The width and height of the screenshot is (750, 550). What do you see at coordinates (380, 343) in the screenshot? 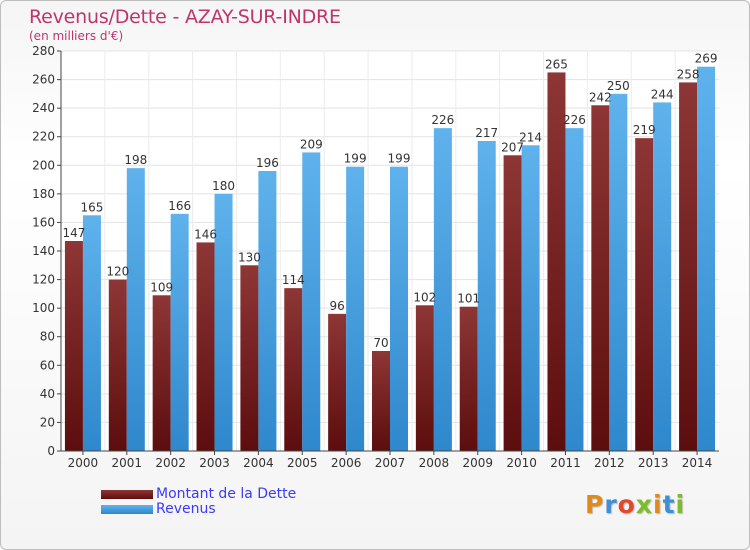
I see `data-label-debt: 70` at bounding box center [380, 343].